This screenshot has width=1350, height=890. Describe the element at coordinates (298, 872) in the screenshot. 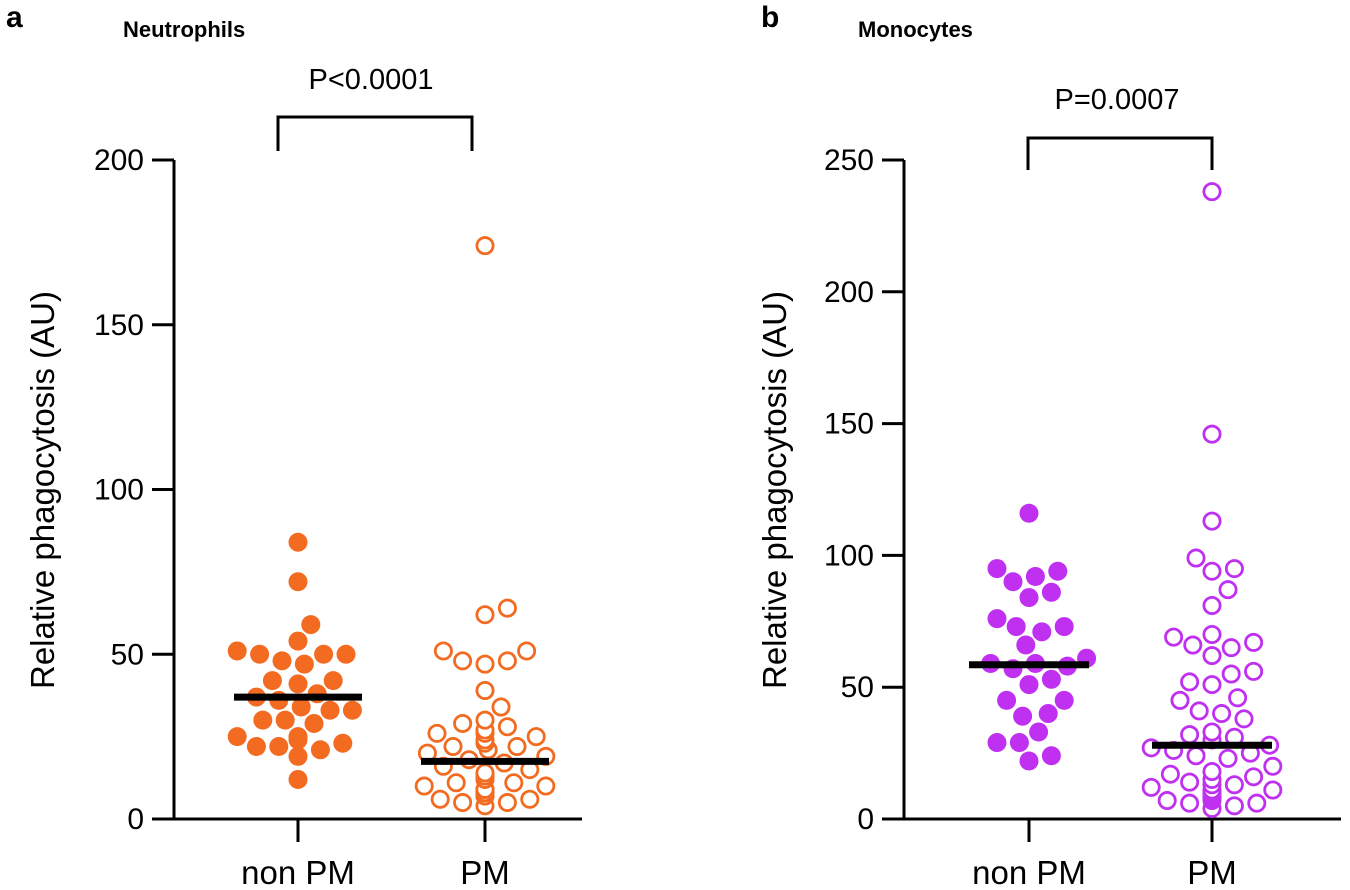

I see `panel-a-x-label-non-pm: non PM` at that location.